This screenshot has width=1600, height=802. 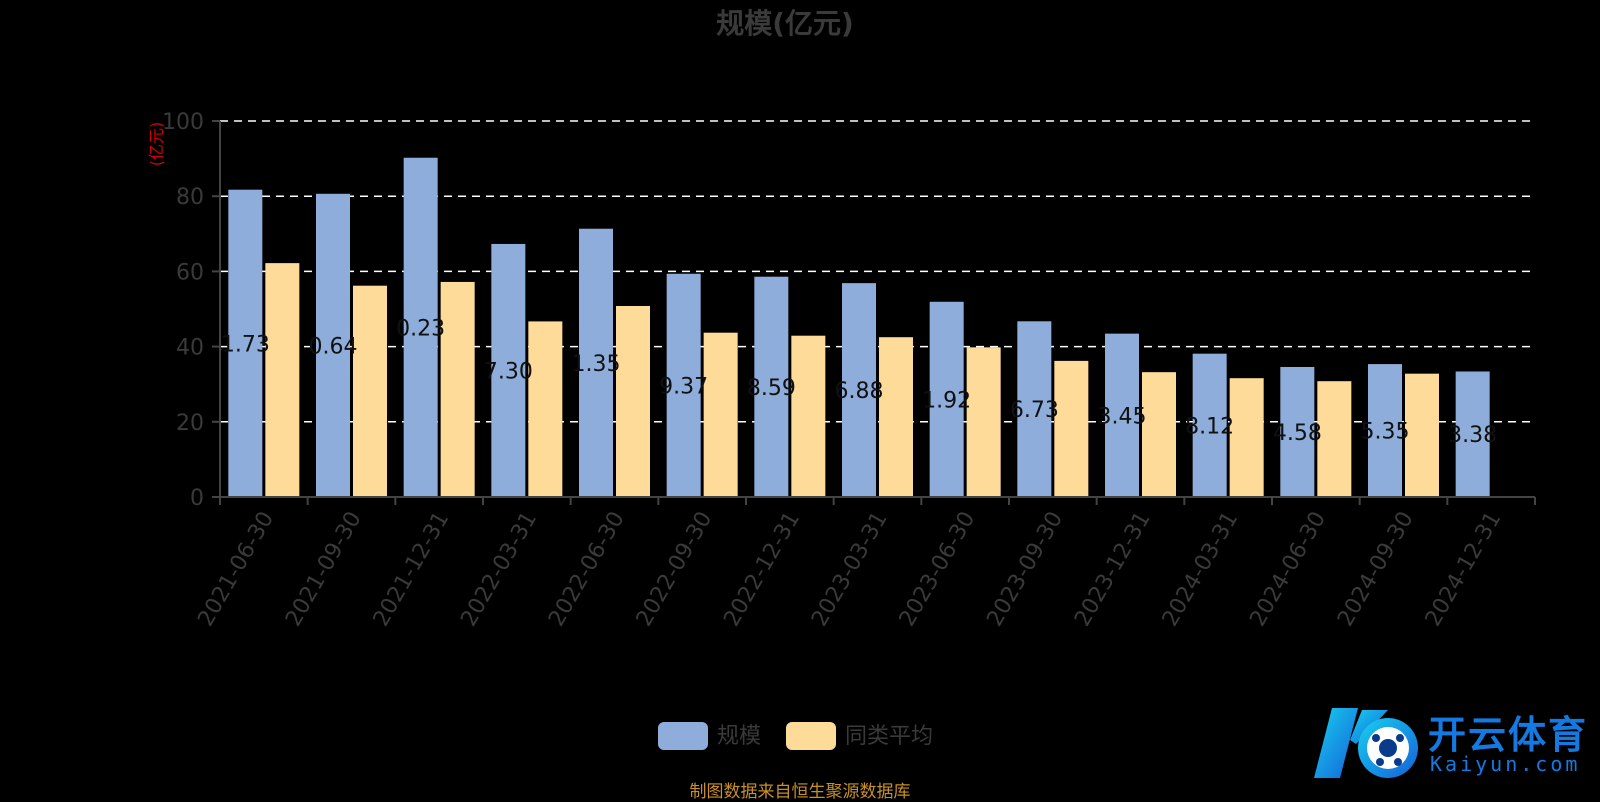 What do you see at coordinates (785, 23) in the screenshot?
I see `chart-title: 规模(亿元)` at bounding box center [785, 23].